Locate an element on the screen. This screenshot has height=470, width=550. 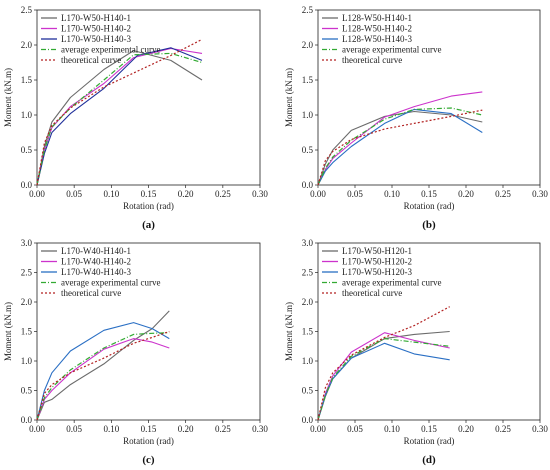
panel-label: (c) is located at coordinates (148, 460).